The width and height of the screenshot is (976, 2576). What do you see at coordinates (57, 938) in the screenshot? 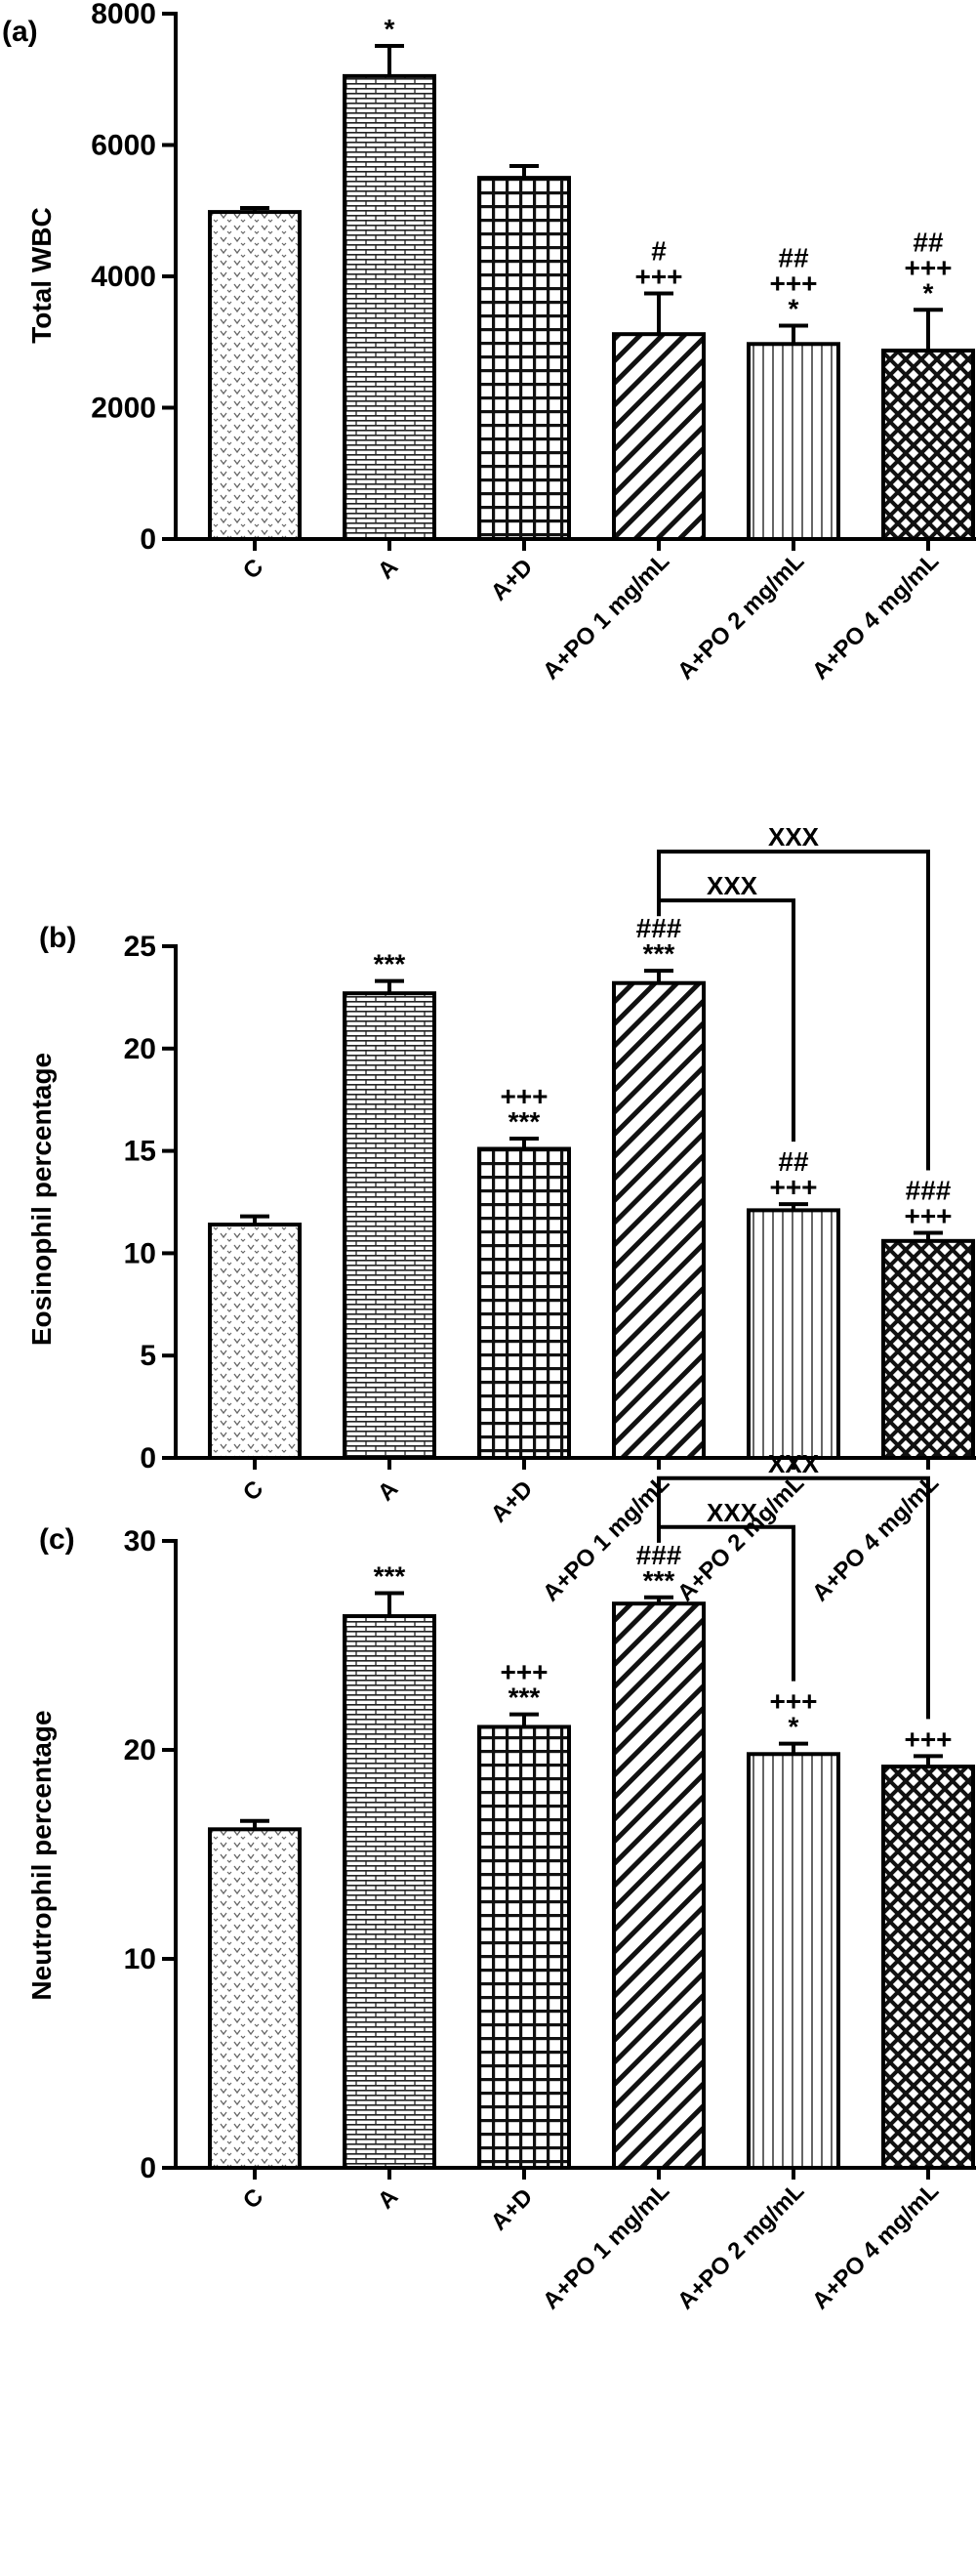
I see `panel-letter: (b)` at bounding box center [57, 938].